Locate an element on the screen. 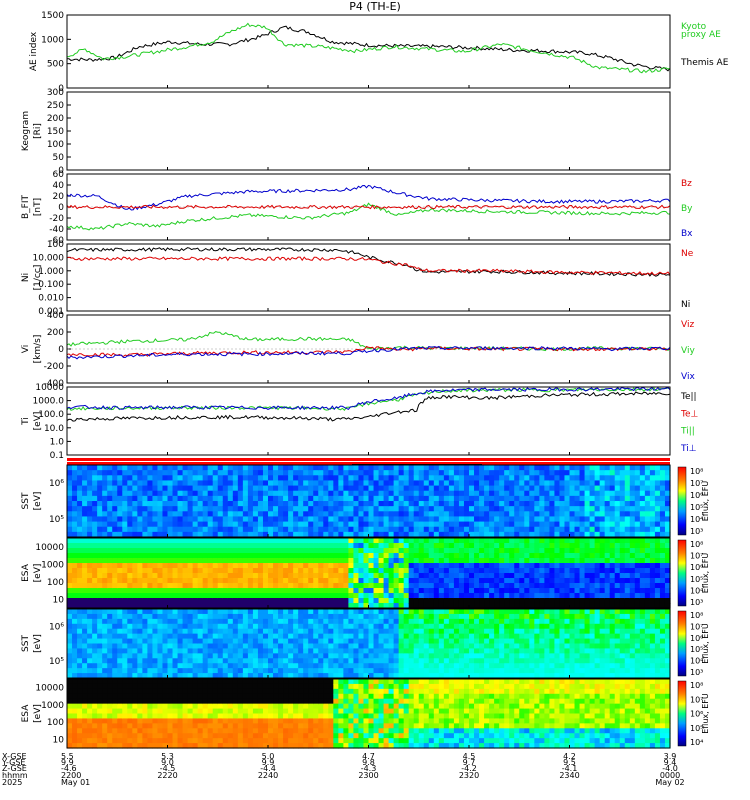 The image size is (750, 800). ytick-label: -60 is located at coordinates (56, 241).